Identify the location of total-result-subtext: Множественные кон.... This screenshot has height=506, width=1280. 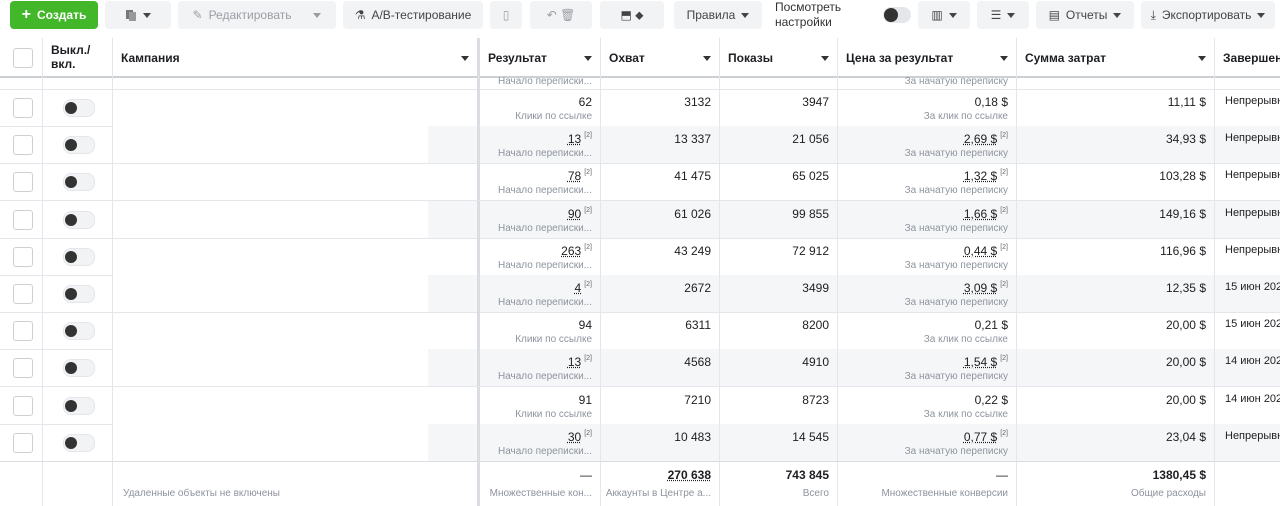
(540, 493).